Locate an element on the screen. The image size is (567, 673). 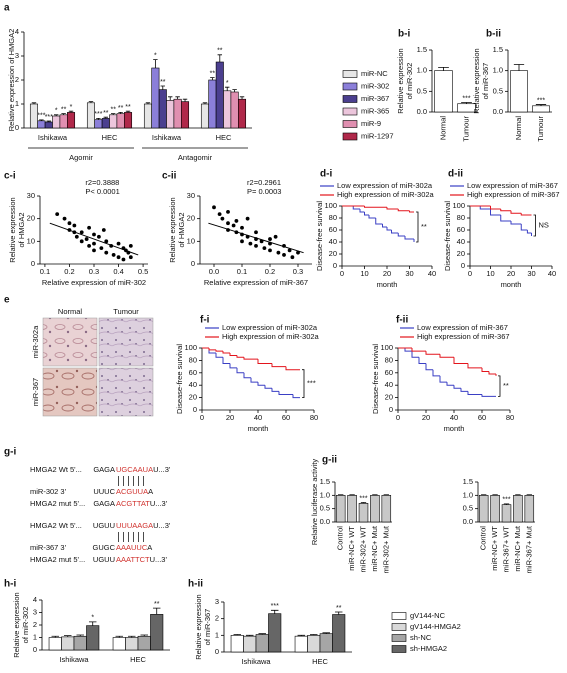
annotation: P< 0.0001 is located at coordinates (102, 191).